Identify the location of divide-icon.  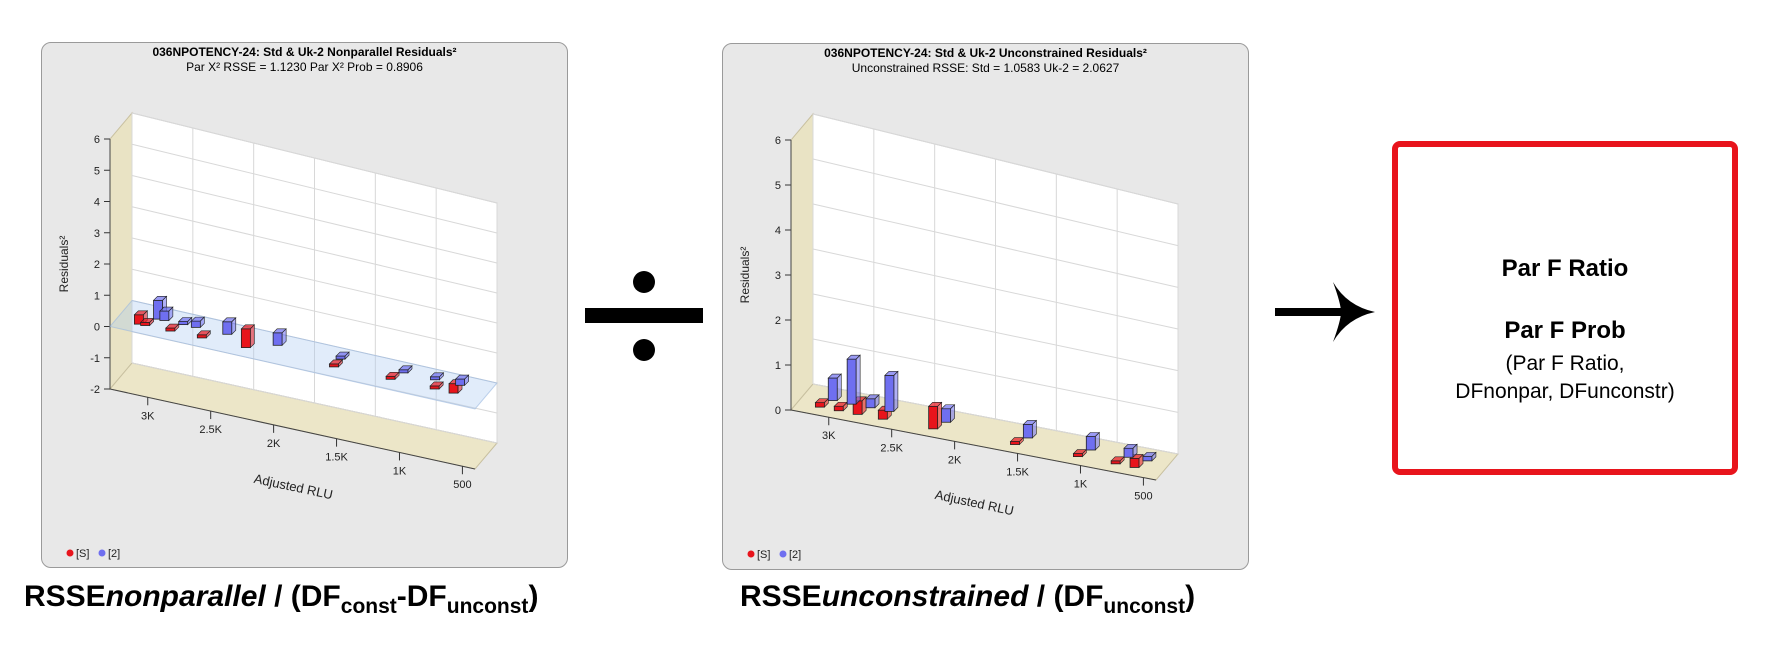
(644, 316).